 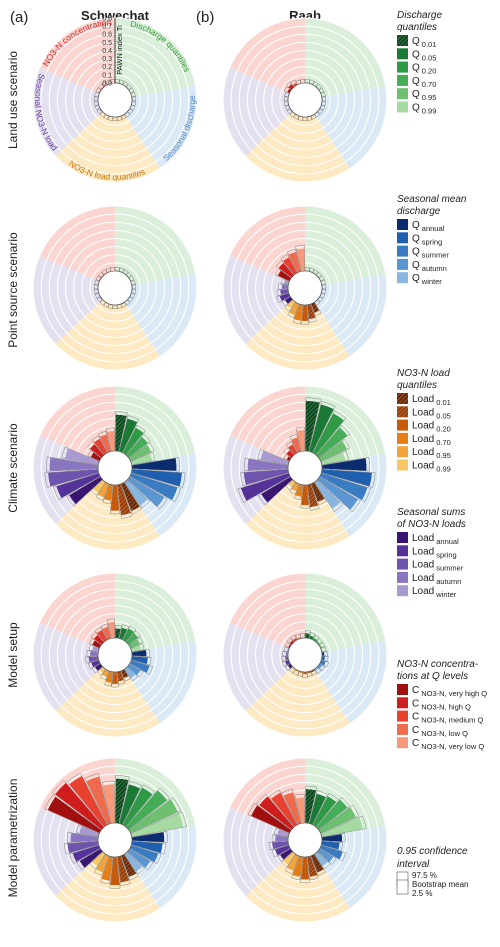 What do you see at coordinates (427, 592) in the screenshot?
I see `legend-item-load-winter: Load winter` at bounding box center [427, 592].